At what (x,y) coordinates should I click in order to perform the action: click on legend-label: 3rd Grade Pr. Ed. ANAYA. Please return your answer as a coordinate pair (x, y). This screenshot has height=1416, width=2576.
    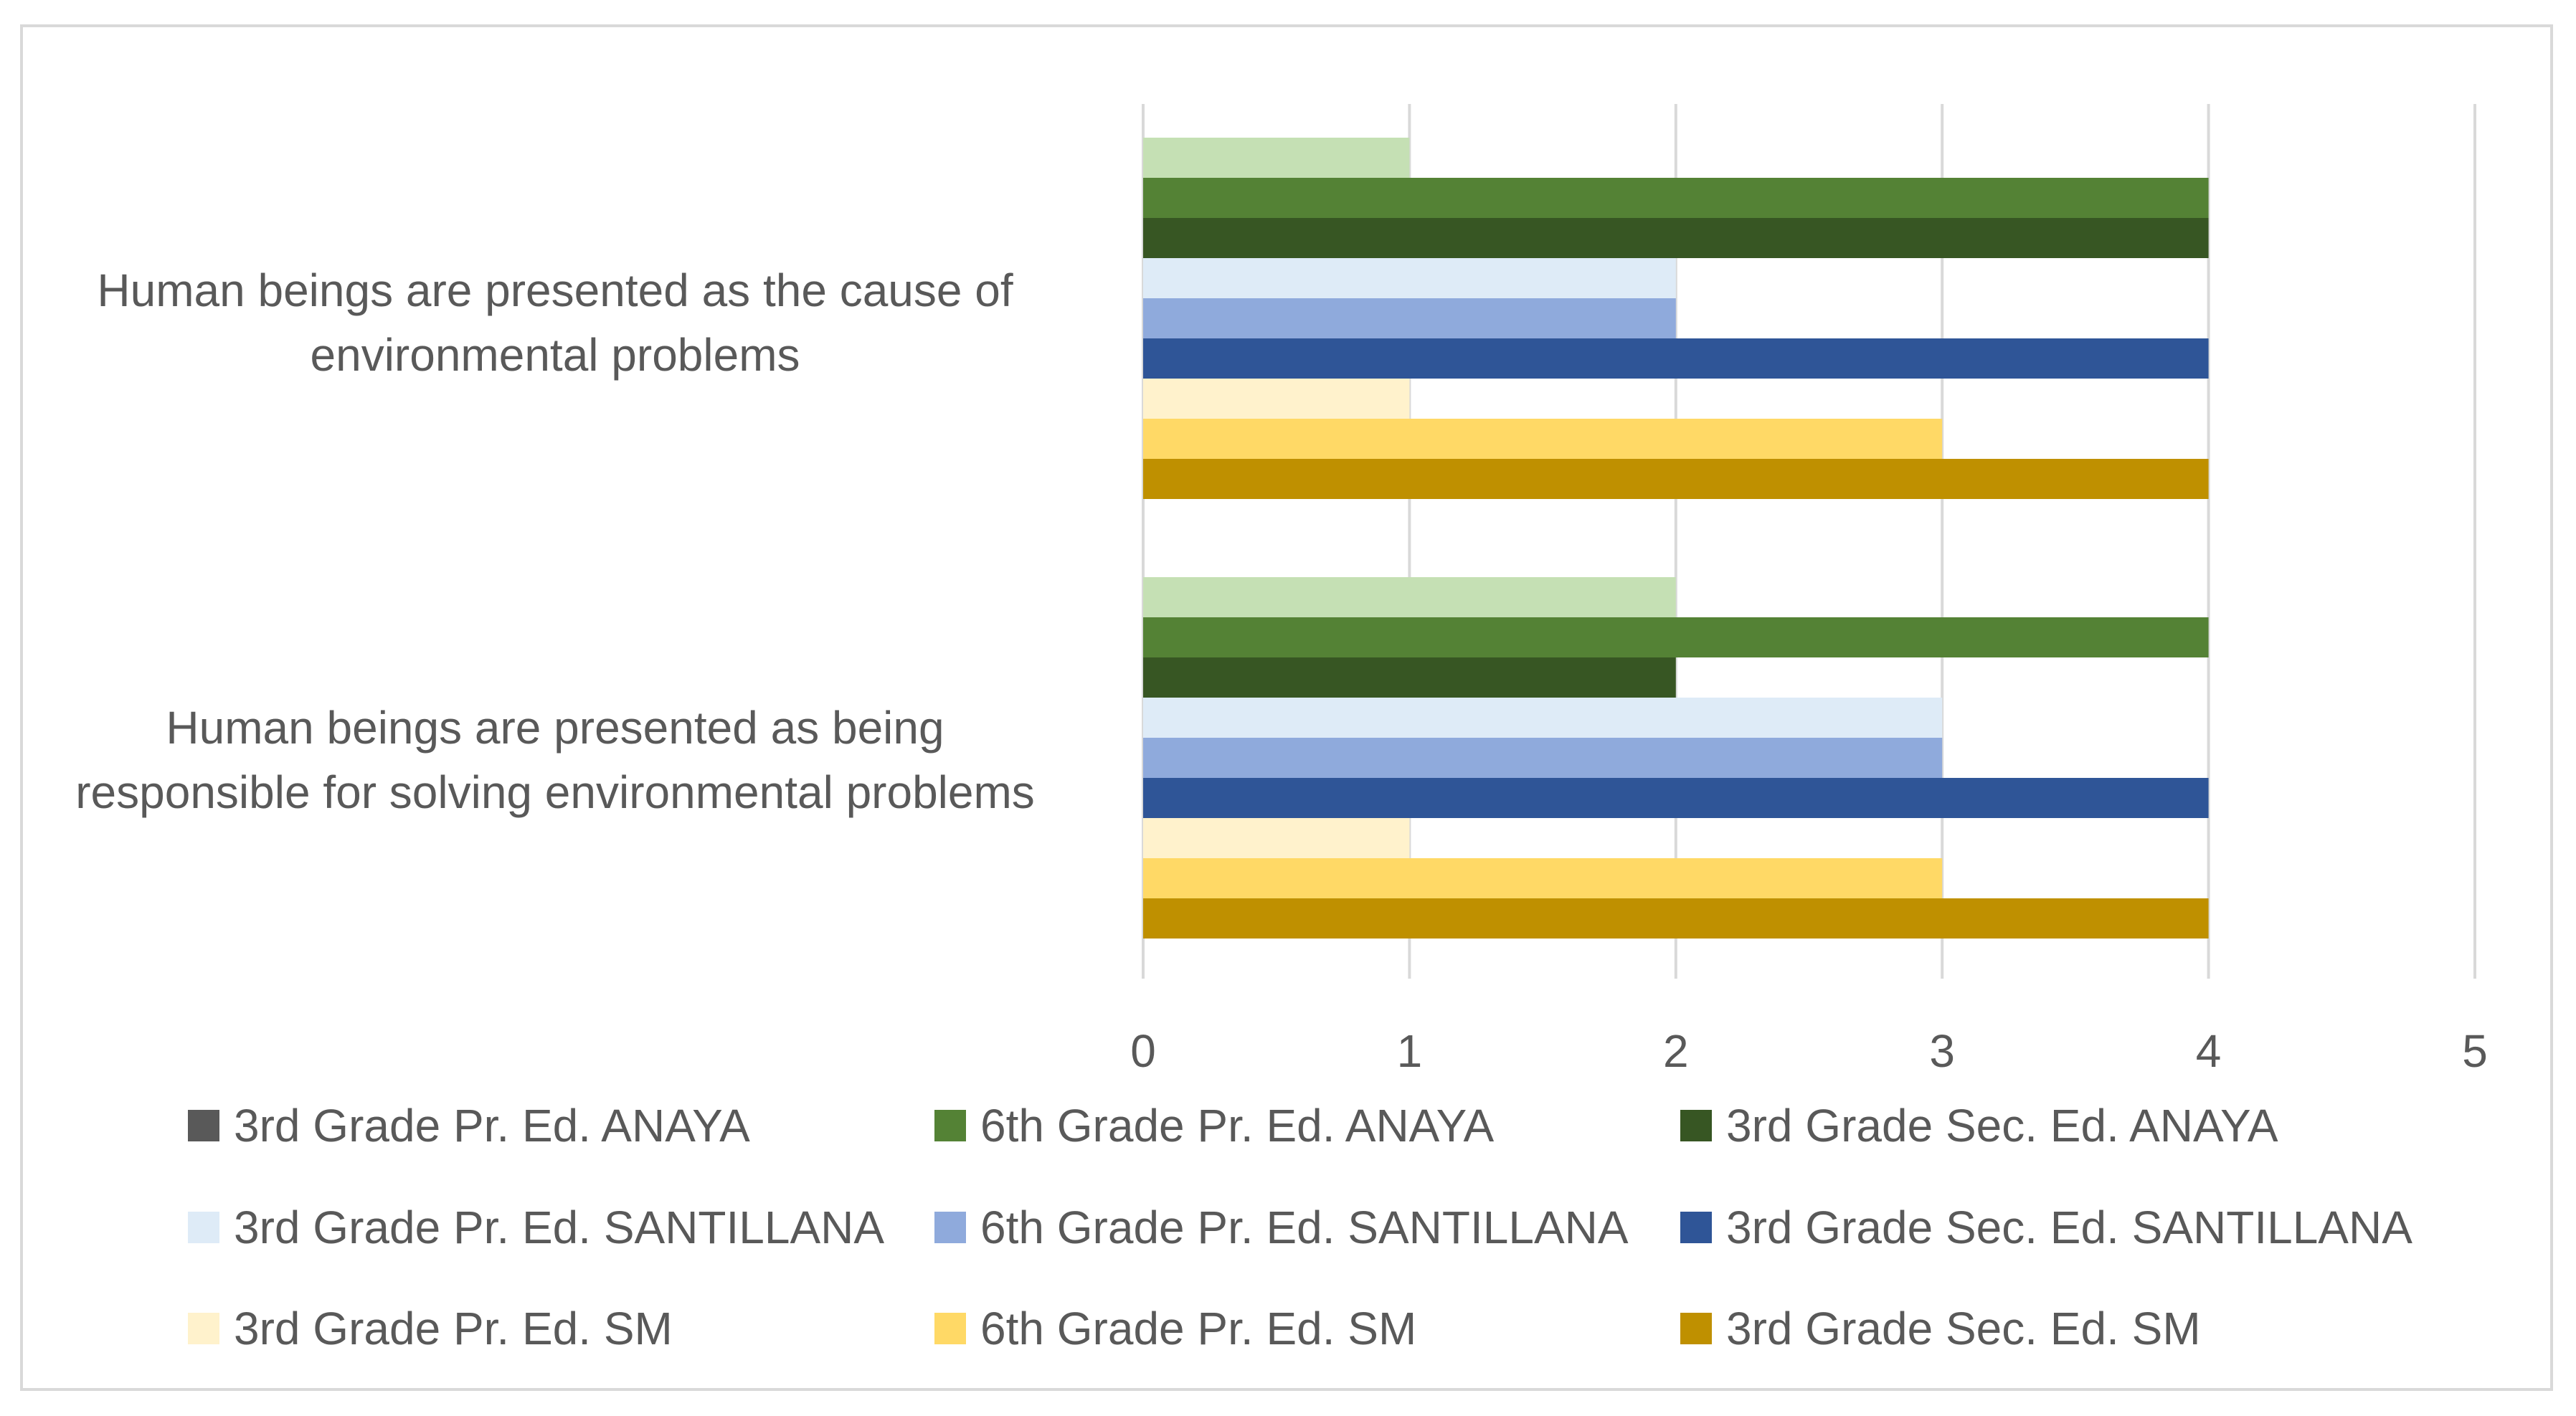
    Looking at the image, I should click on (492, 1125).